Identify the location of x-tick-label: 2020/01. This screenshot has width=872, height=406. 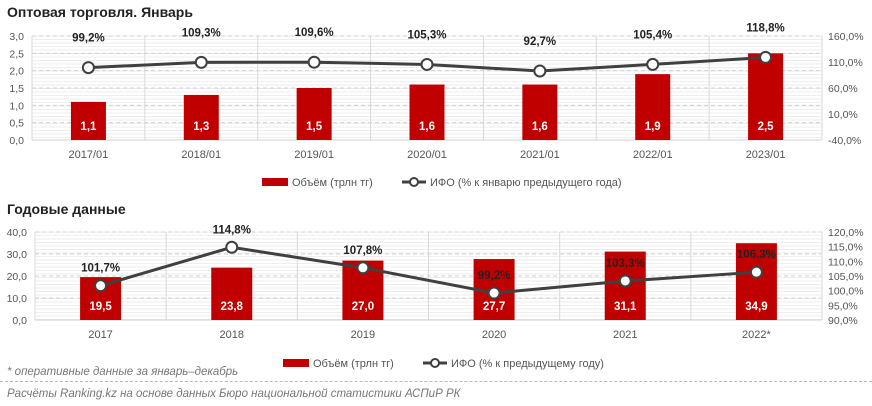
(427, 155).